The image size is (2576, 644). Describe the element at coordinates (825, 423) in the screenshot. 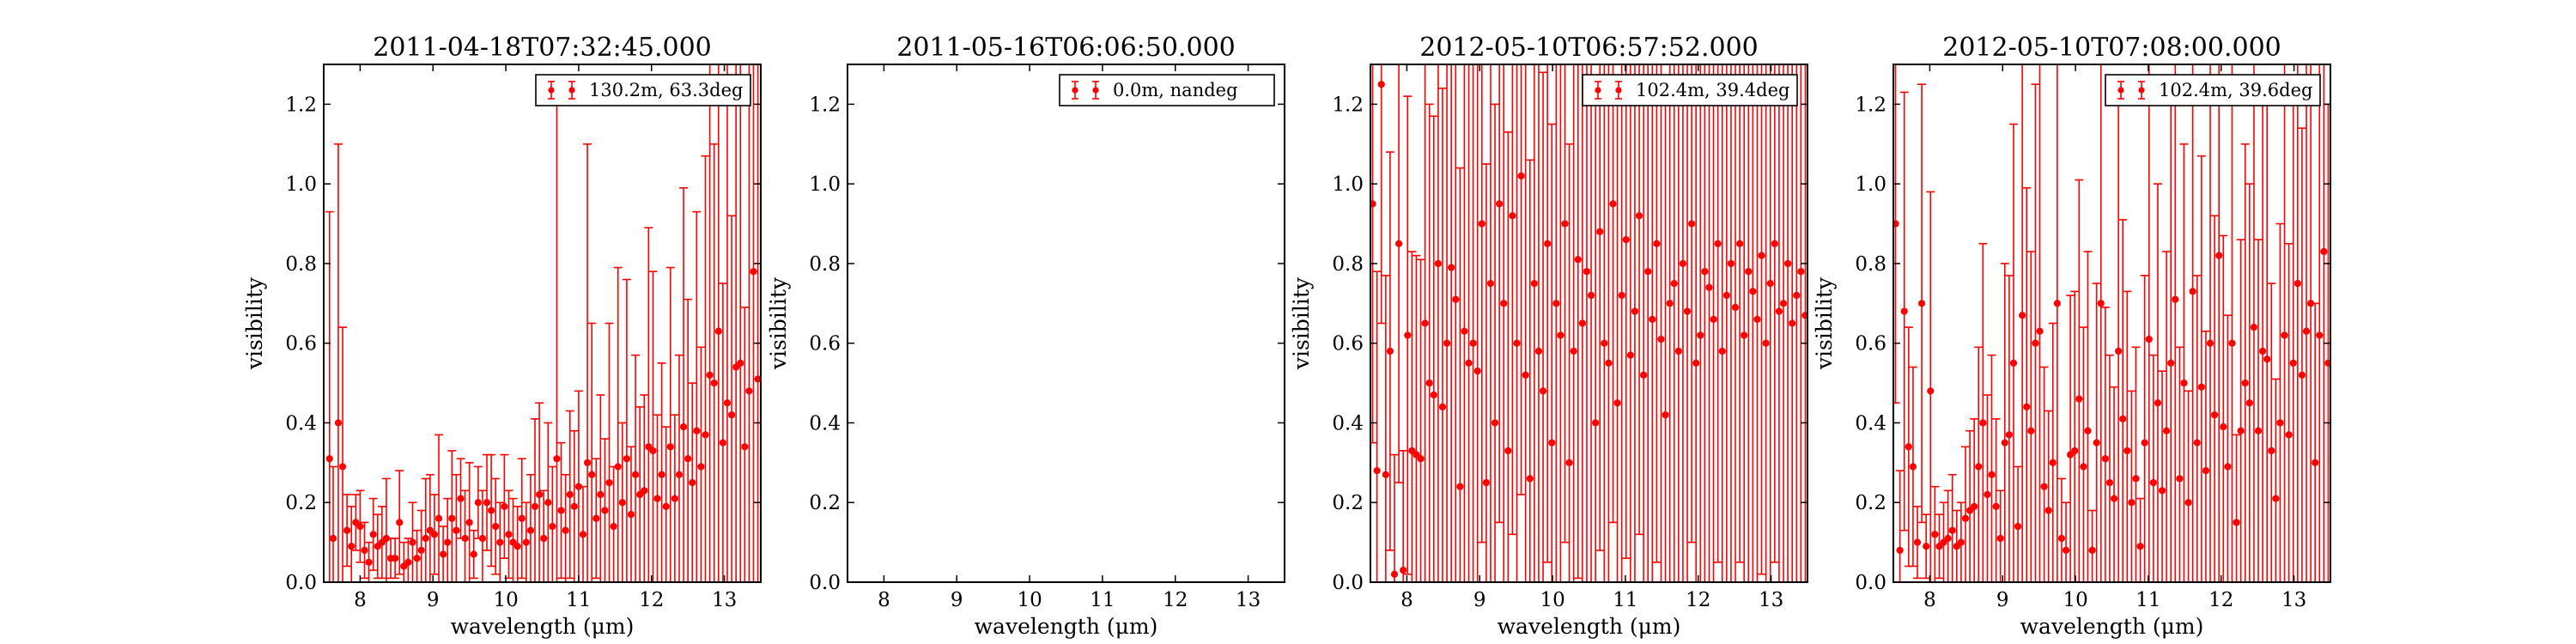

I see `y-tick-label: 0.4` at that location.